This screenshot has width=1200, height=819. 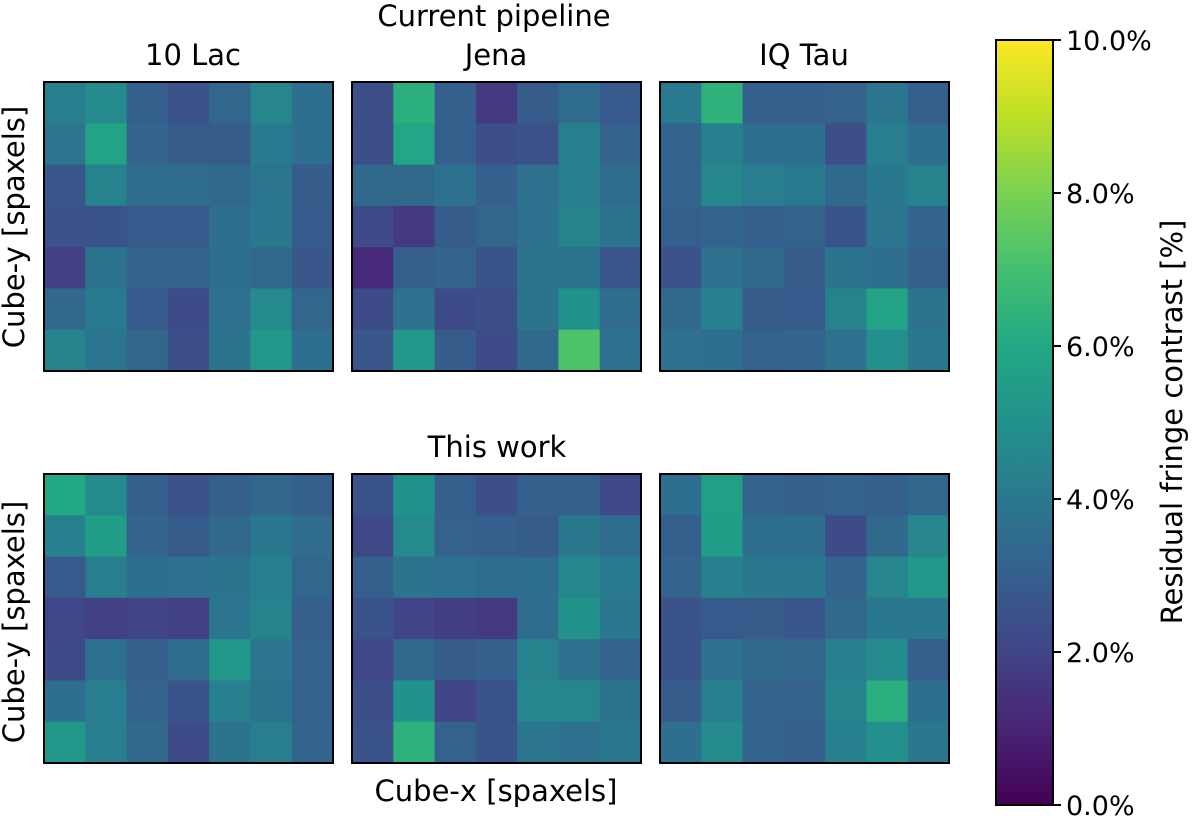 What do you see at coordinates (1172, 422) in the screenshot?
I see `colorbar-label: Residual fringe contrast [%]` at bounding box center [1172, 422].